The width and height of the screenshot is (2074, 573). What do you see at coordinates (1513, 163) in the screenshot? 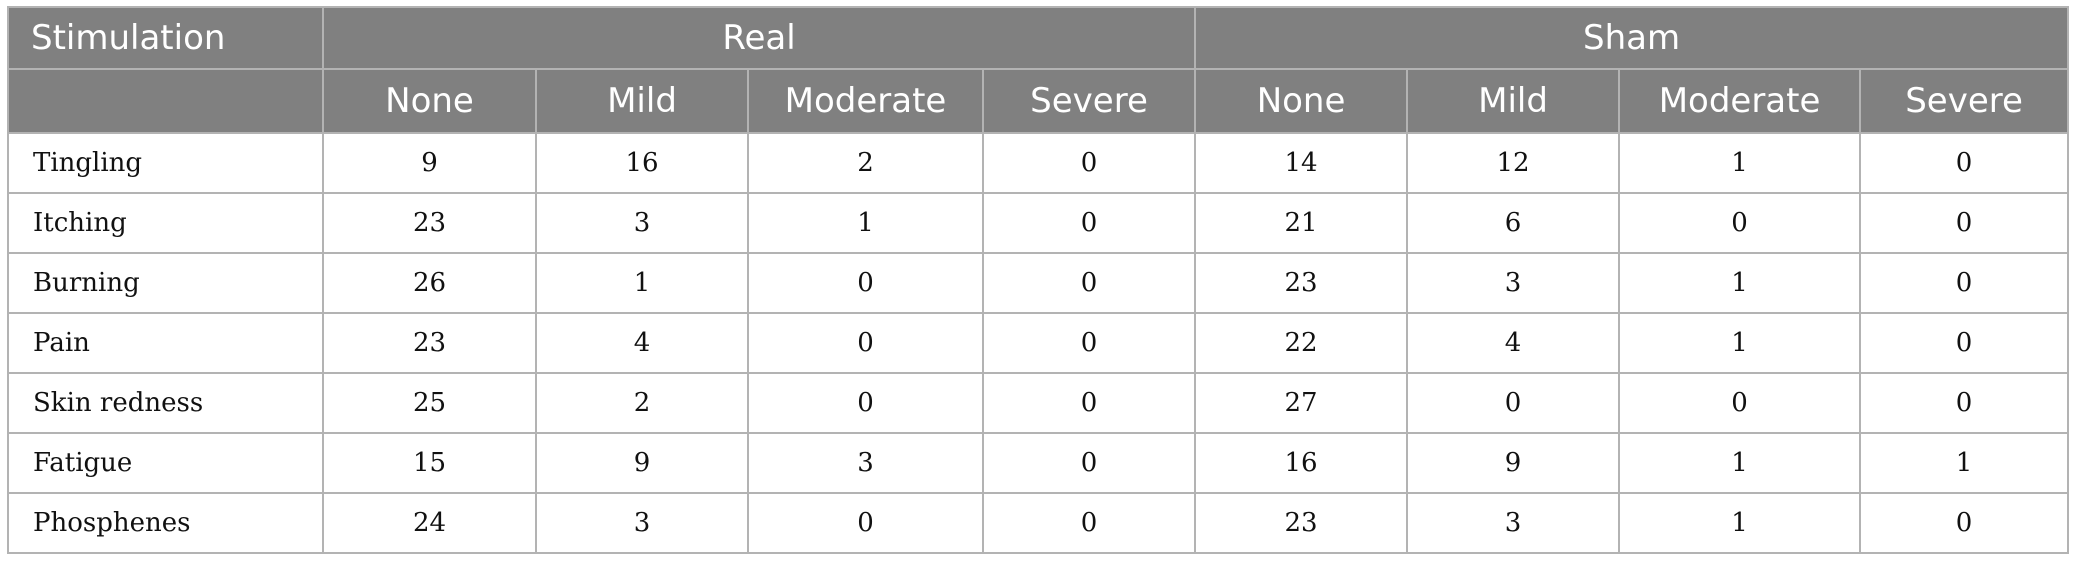
I see `table-cell: 12` at bounding box center [1513, 163].